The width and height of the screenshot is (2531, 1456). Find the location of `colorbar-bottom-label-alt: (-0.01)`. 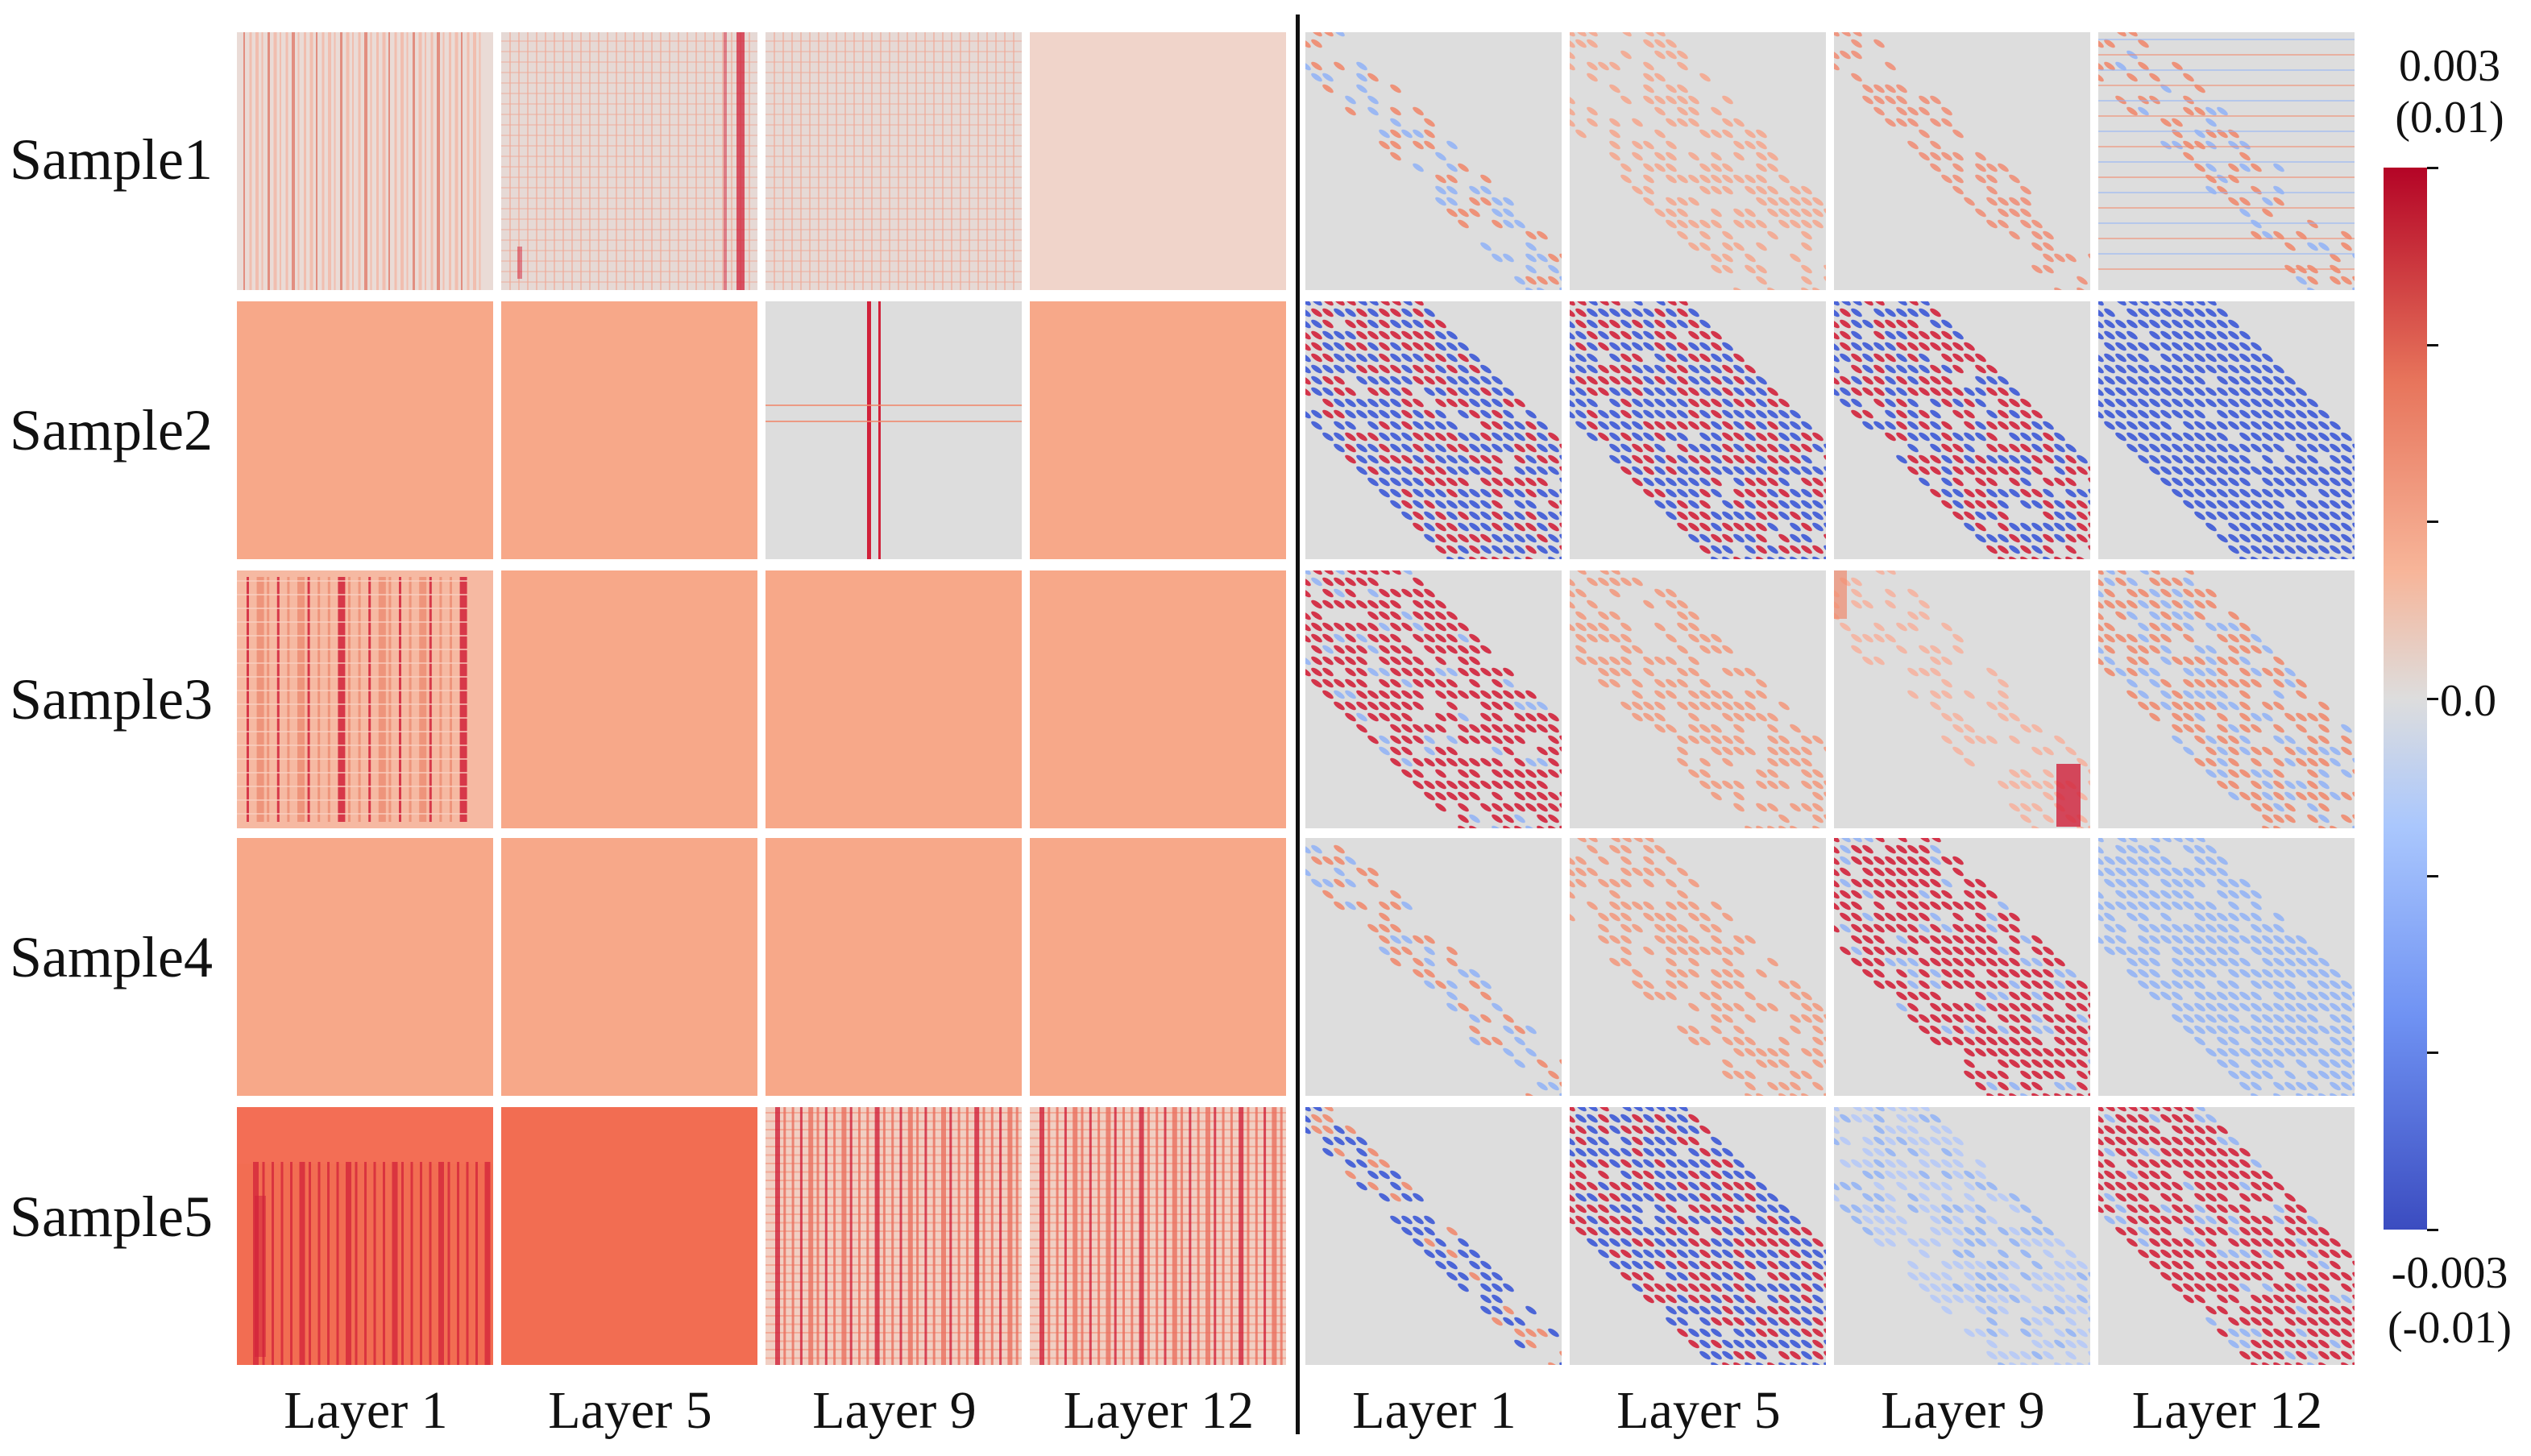

colorbar-bottom-label-alt: (-0.01) is located at coordinates (2450, 1328).